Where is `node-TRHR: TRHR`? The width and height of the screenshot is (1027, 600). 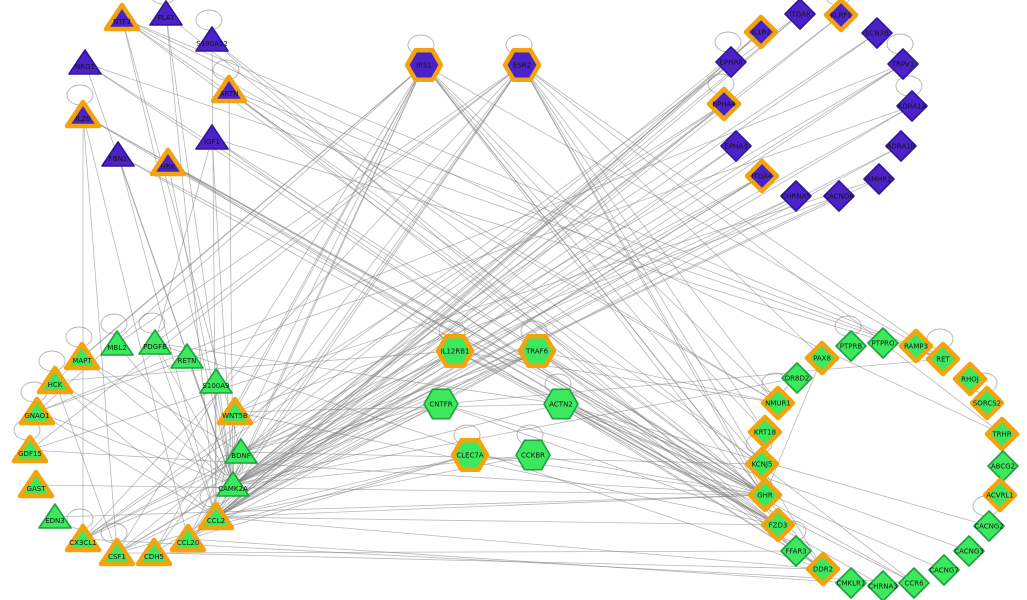 node-TRHR: TRHR is located at coordinates (1002, 434).